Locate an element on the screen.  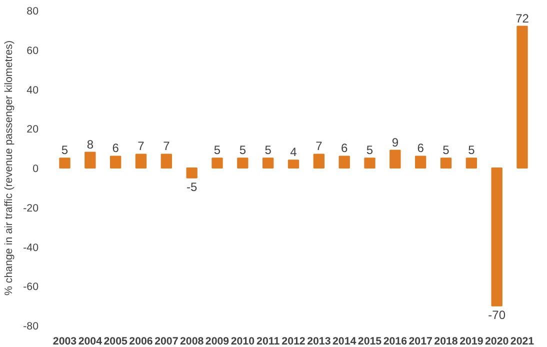
y-tick-label: -60 is located at coordinates (31, 287).